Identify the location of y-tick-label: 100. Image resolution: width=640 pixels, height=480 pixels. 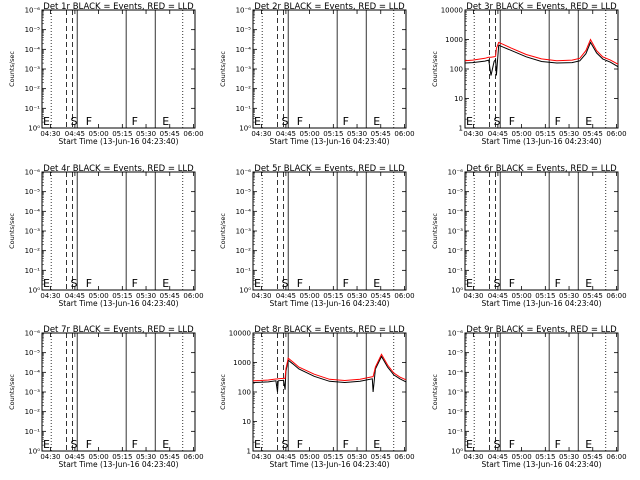
(456, 70).